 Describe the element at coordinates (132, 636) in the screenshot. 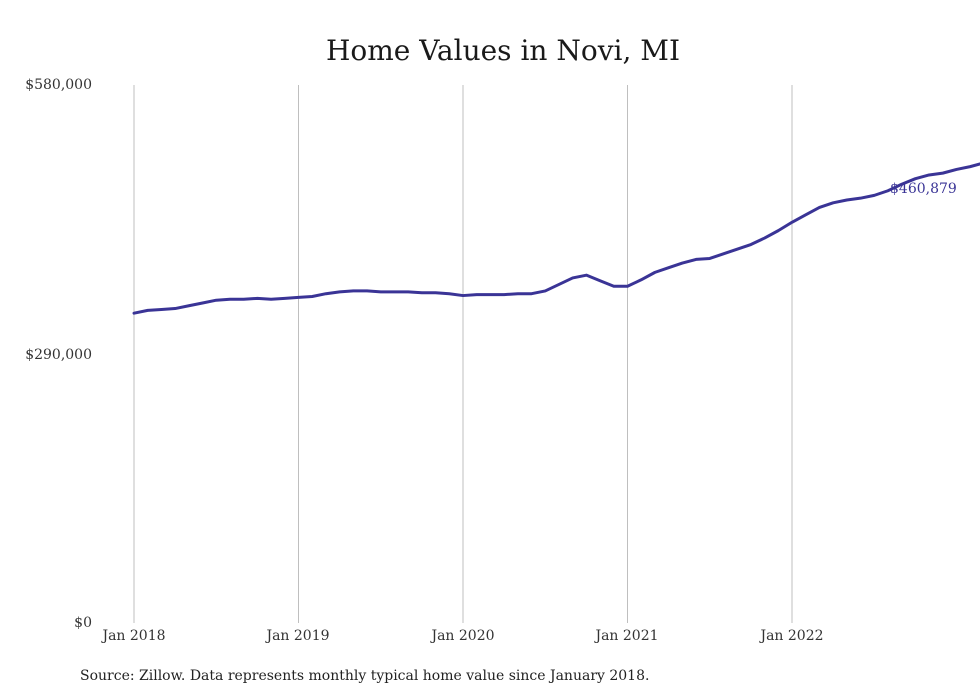

I see `x-tick-label: Jan 2018` at that location.